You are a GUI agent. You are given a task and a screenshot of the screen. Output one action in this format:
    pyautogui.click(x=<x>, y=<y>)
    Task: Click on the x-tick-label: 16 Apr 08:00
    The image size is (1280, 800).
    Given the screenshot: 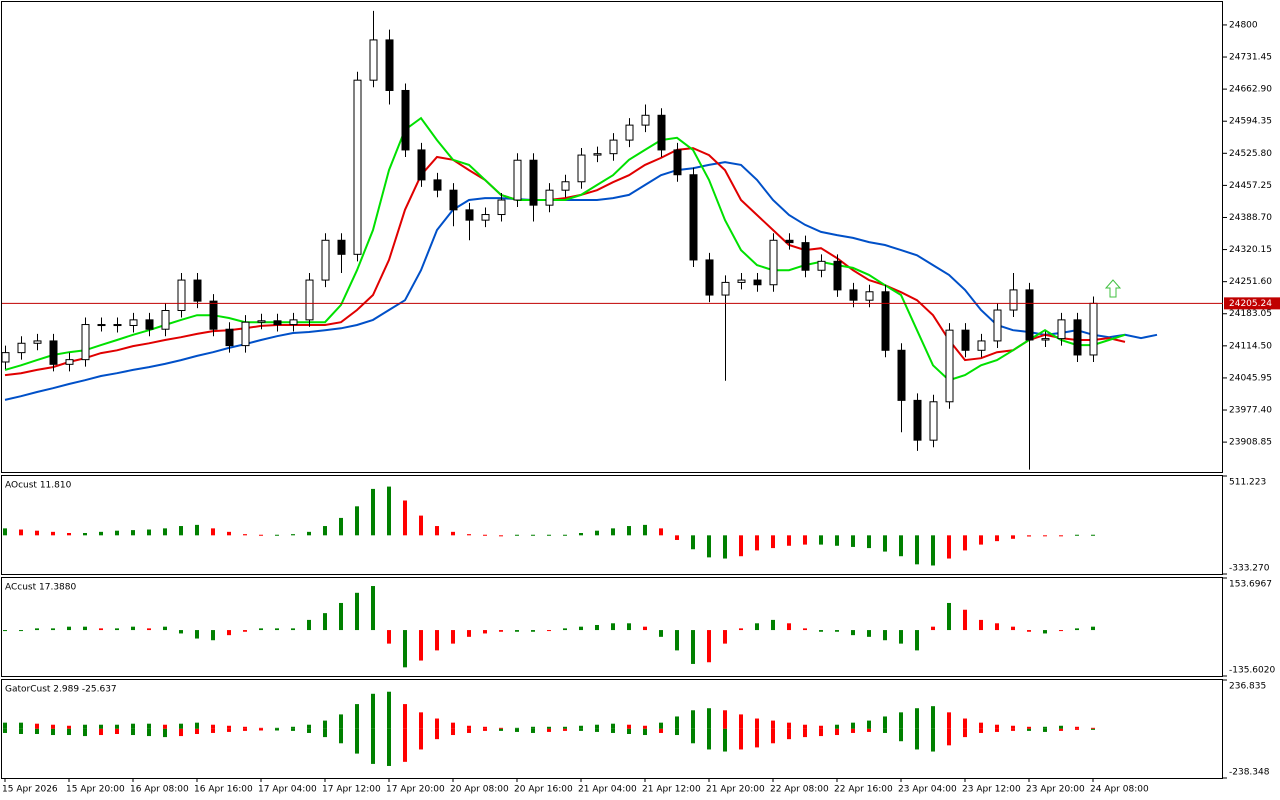 What is the action you would take?
    pyautogui.click(x=159, y=790)
    